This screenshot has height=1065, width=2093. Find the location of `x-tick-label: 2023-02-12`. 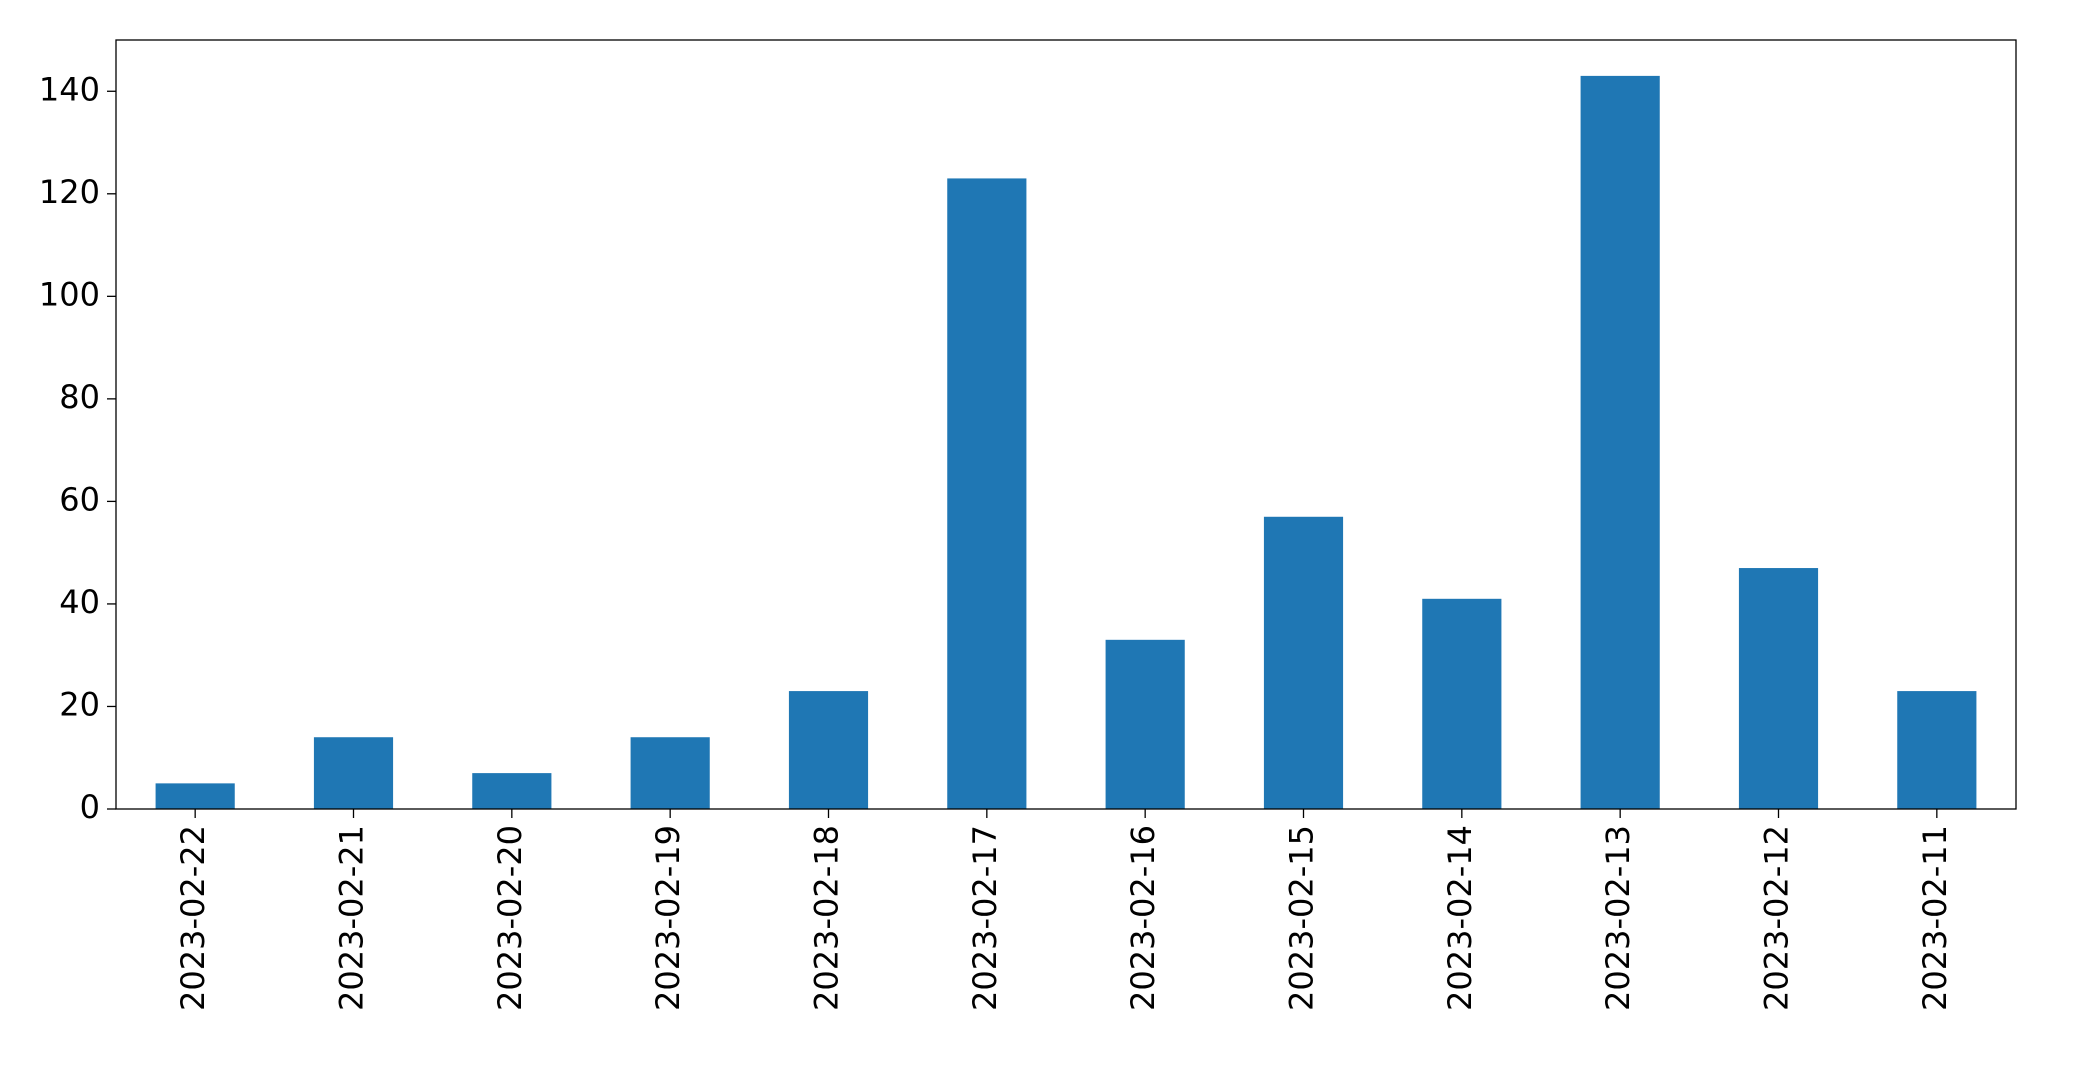

x-tick-label: 2023-02-12 is located at coordinates (1777, 918).